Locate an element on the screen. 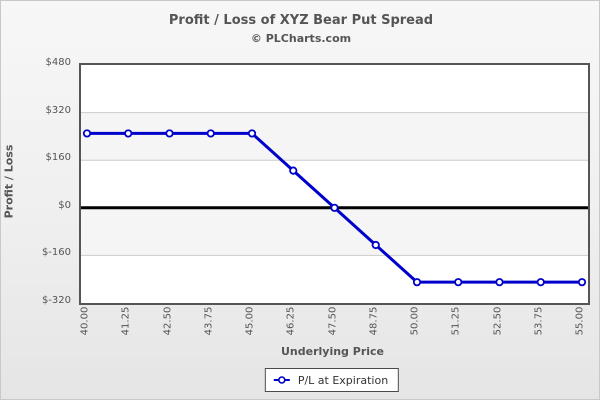 The width and height of the screenshot is (600, 400). x-tick-label: 51.25 is located at coordinates (456, 321).